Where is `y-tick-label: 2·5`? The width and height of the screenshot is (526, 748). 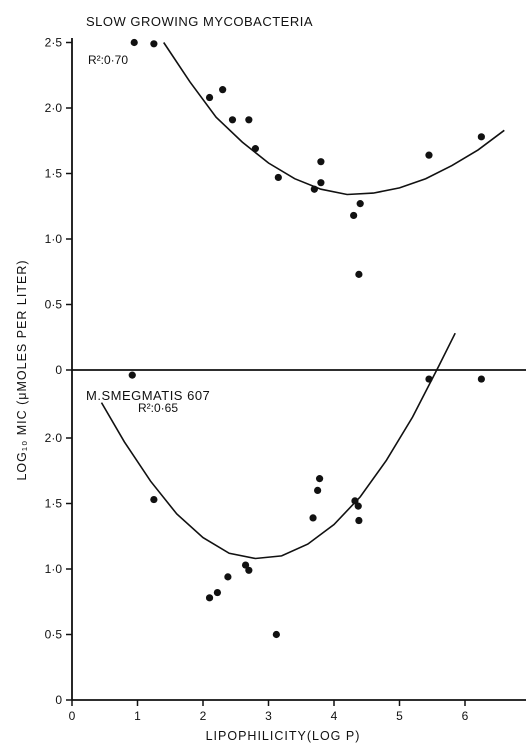 y-tick-label: 2·5 is located at coordinates (54, 43).